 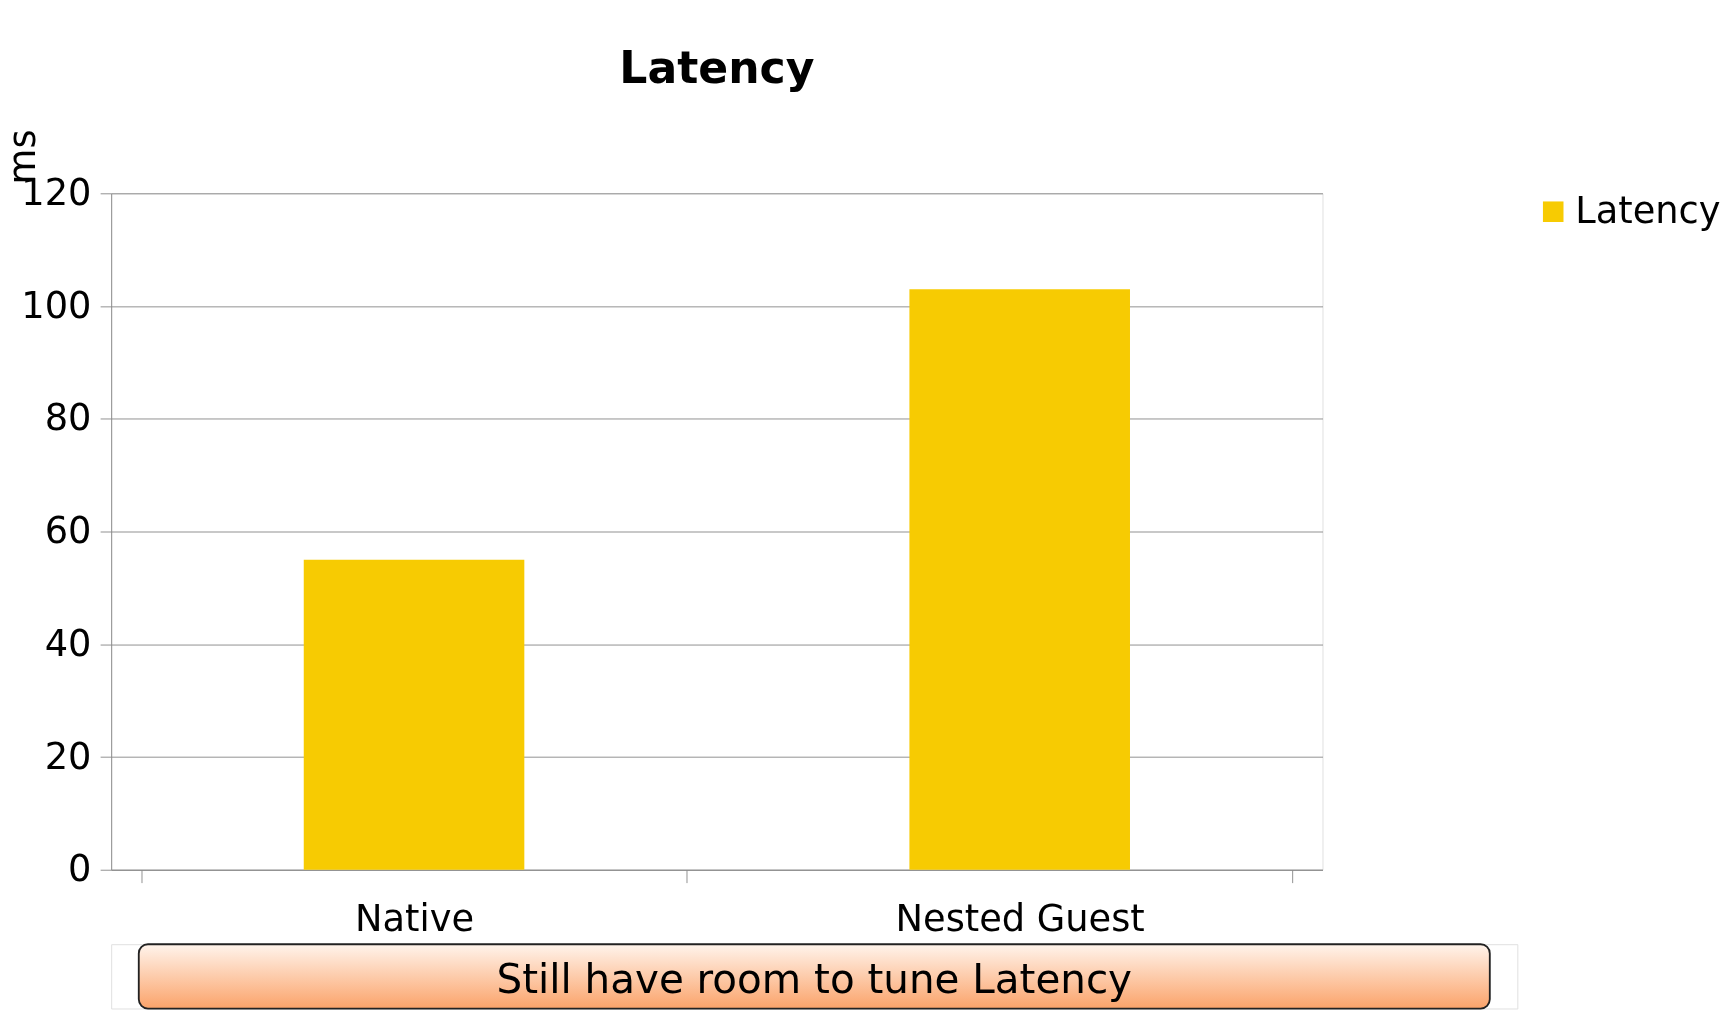 I want to click on y-tick-label: 20, so click(x=68, y=756).